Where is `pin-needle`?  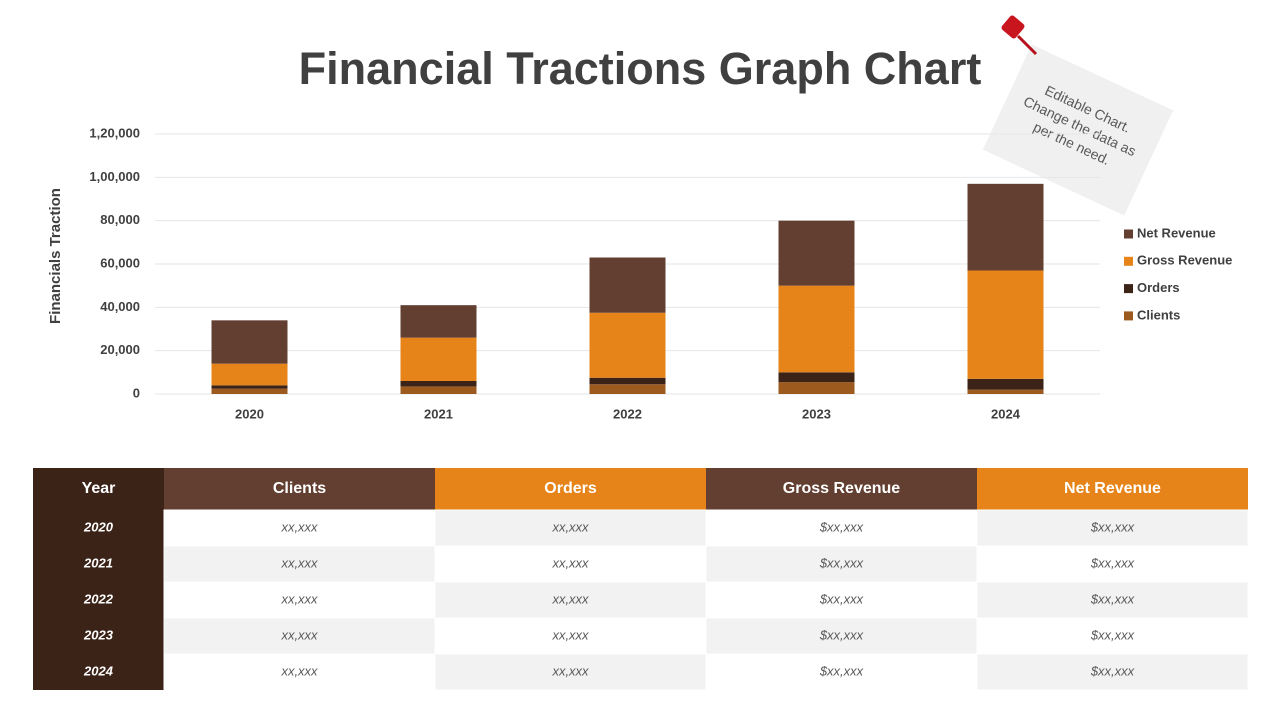
pin-needle is located at coordinates (1027, 45).